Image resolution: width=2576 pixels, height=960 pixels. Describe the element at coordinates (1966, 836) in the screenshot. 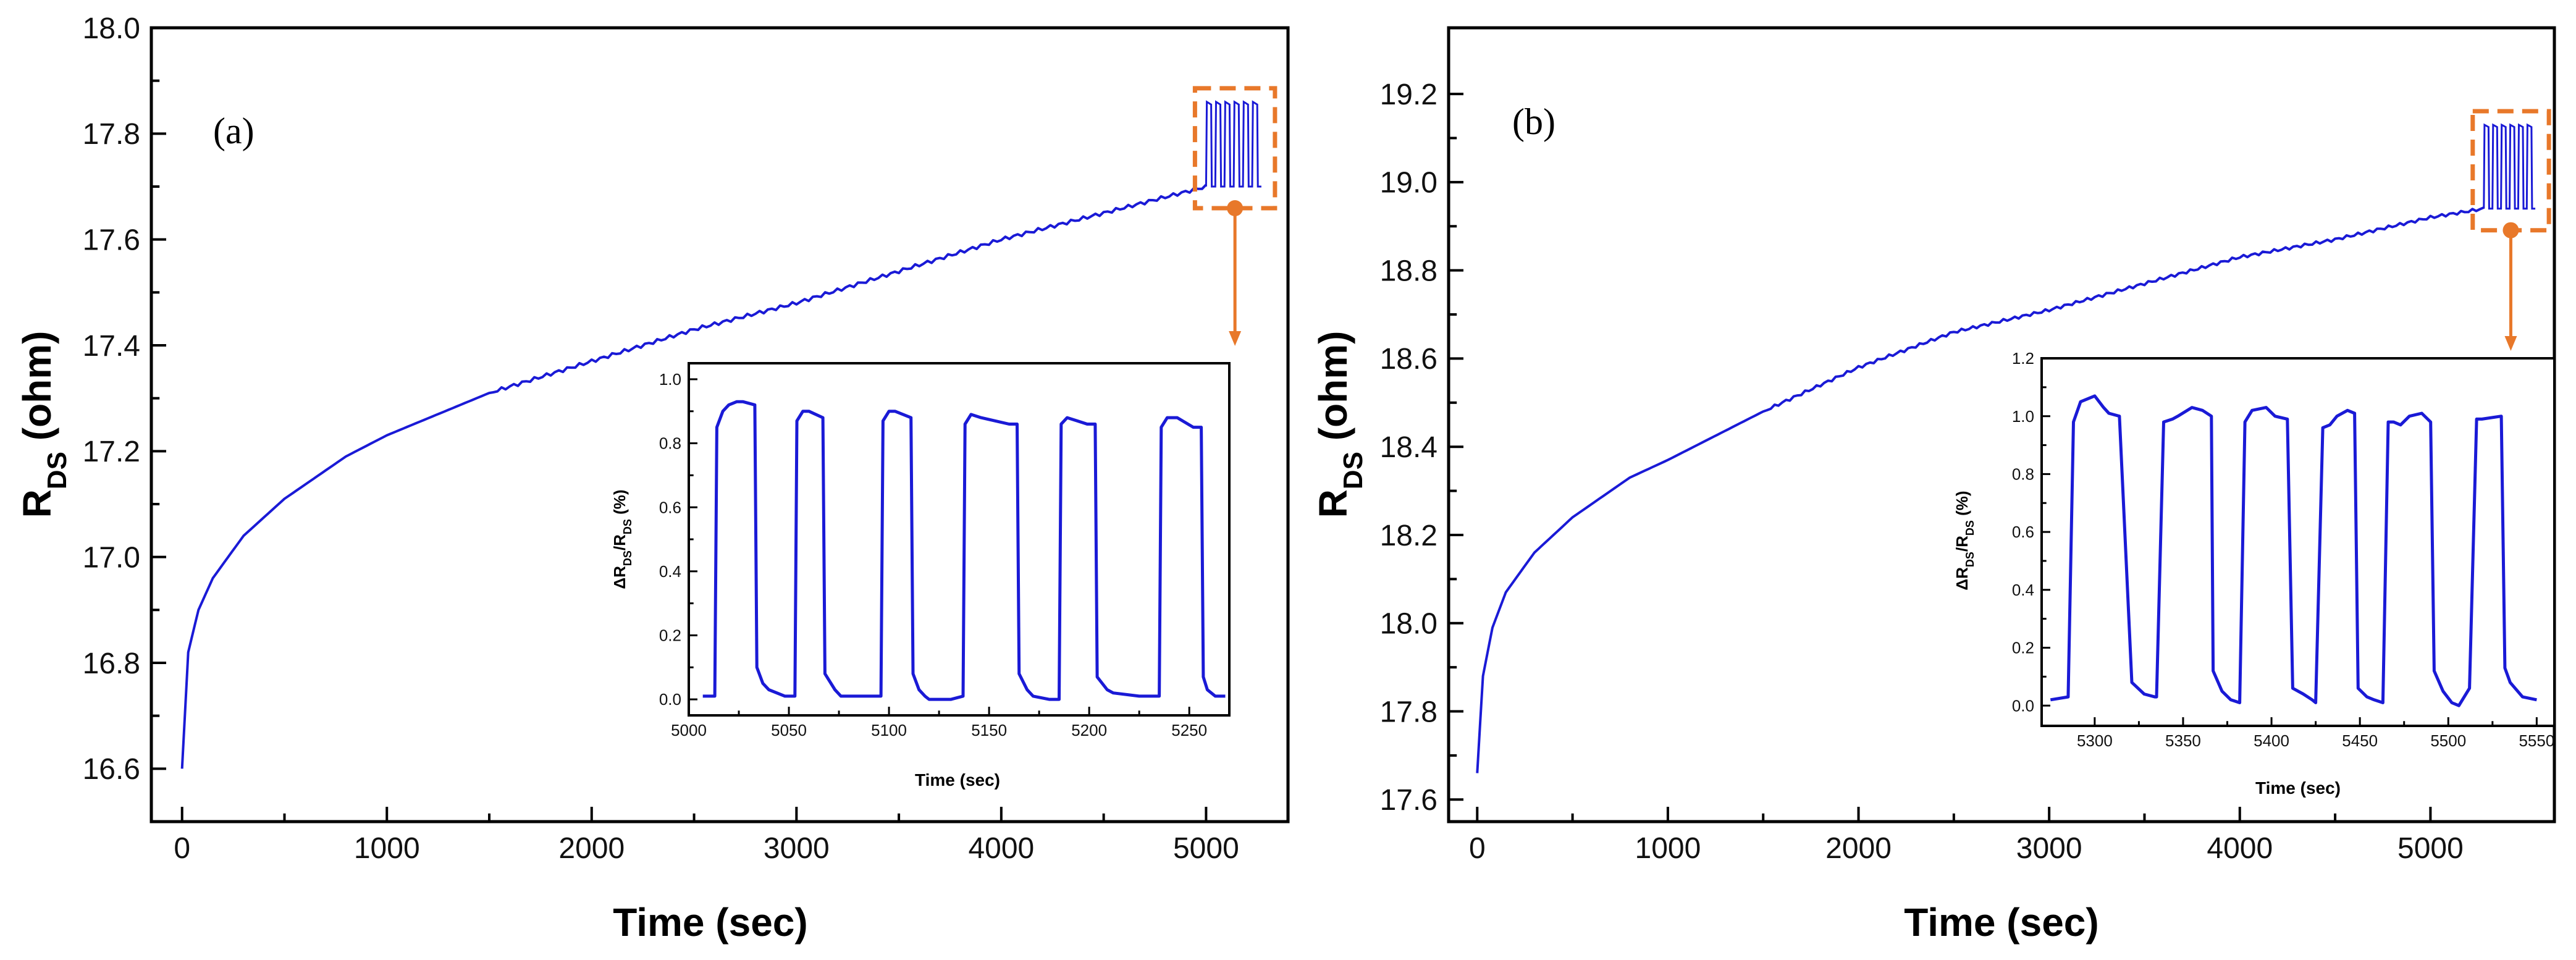

I see `x-ticks-b: 0 1000 2000 3000 4000 5000` at that location.